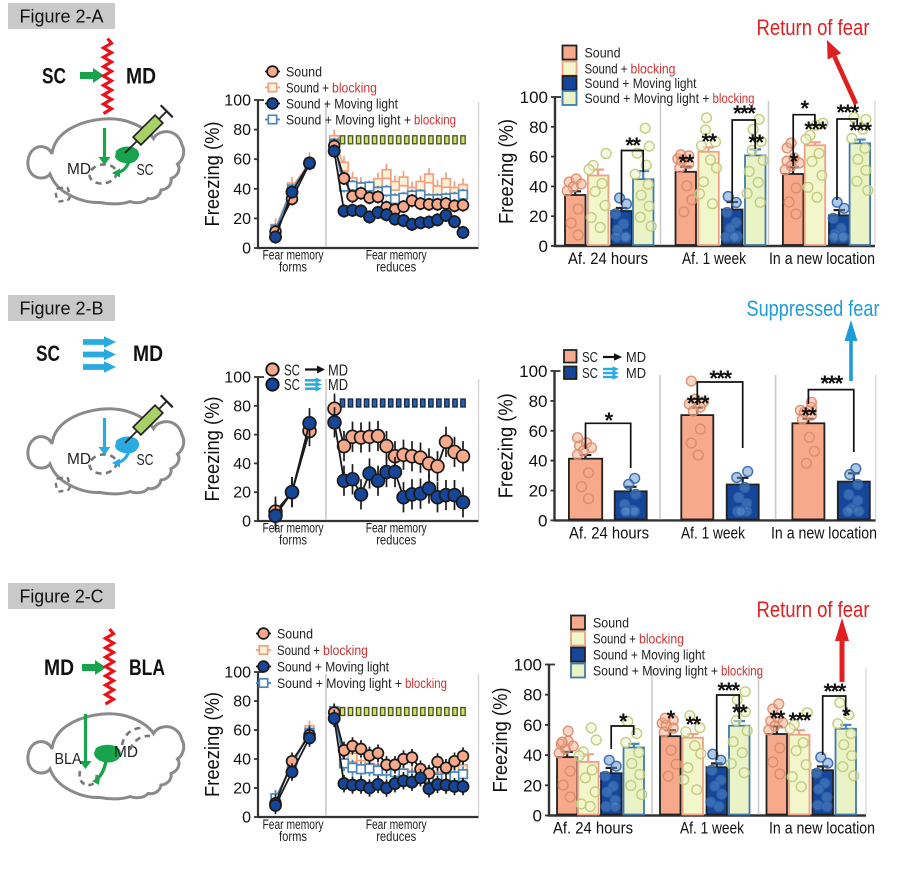 The width and height of the screenshot is (900, 880). I want to click on svg-text: Suppressed fear, so click(813, 308).